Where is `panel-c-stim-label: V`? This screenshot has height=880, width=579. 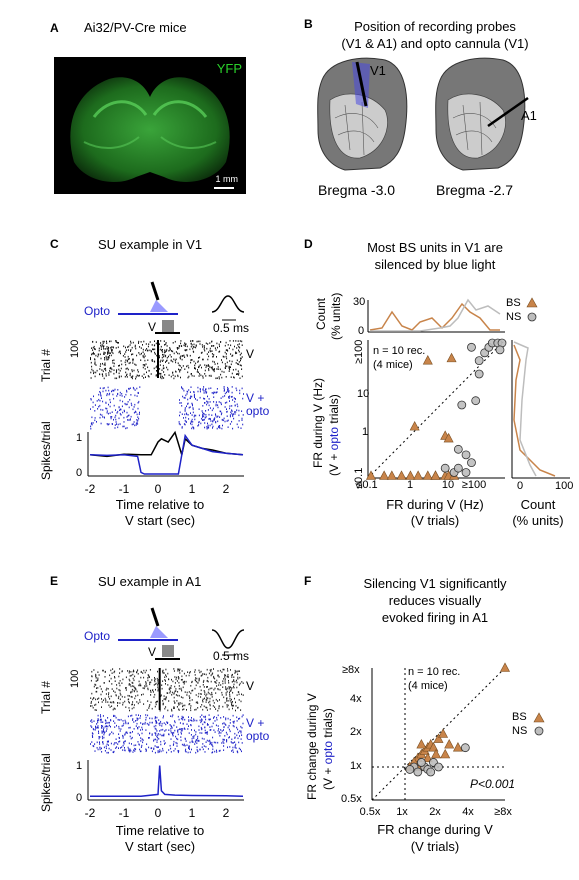
panel-c-stim-label: V is located at coordinates (152, 327).